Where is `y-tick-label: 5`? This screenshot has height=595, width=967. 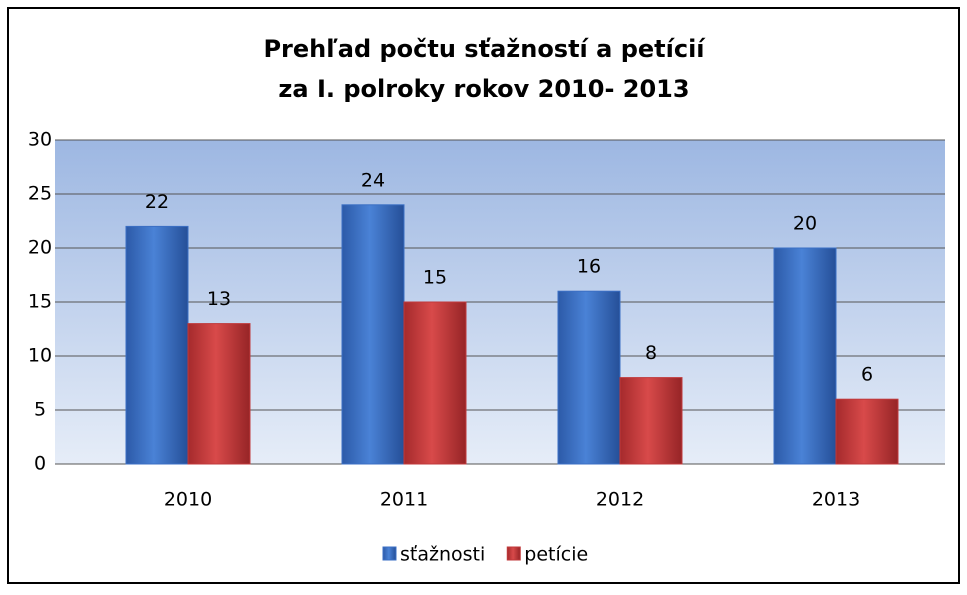 y-tick-label: 5 is located at coordinates (40, 410).